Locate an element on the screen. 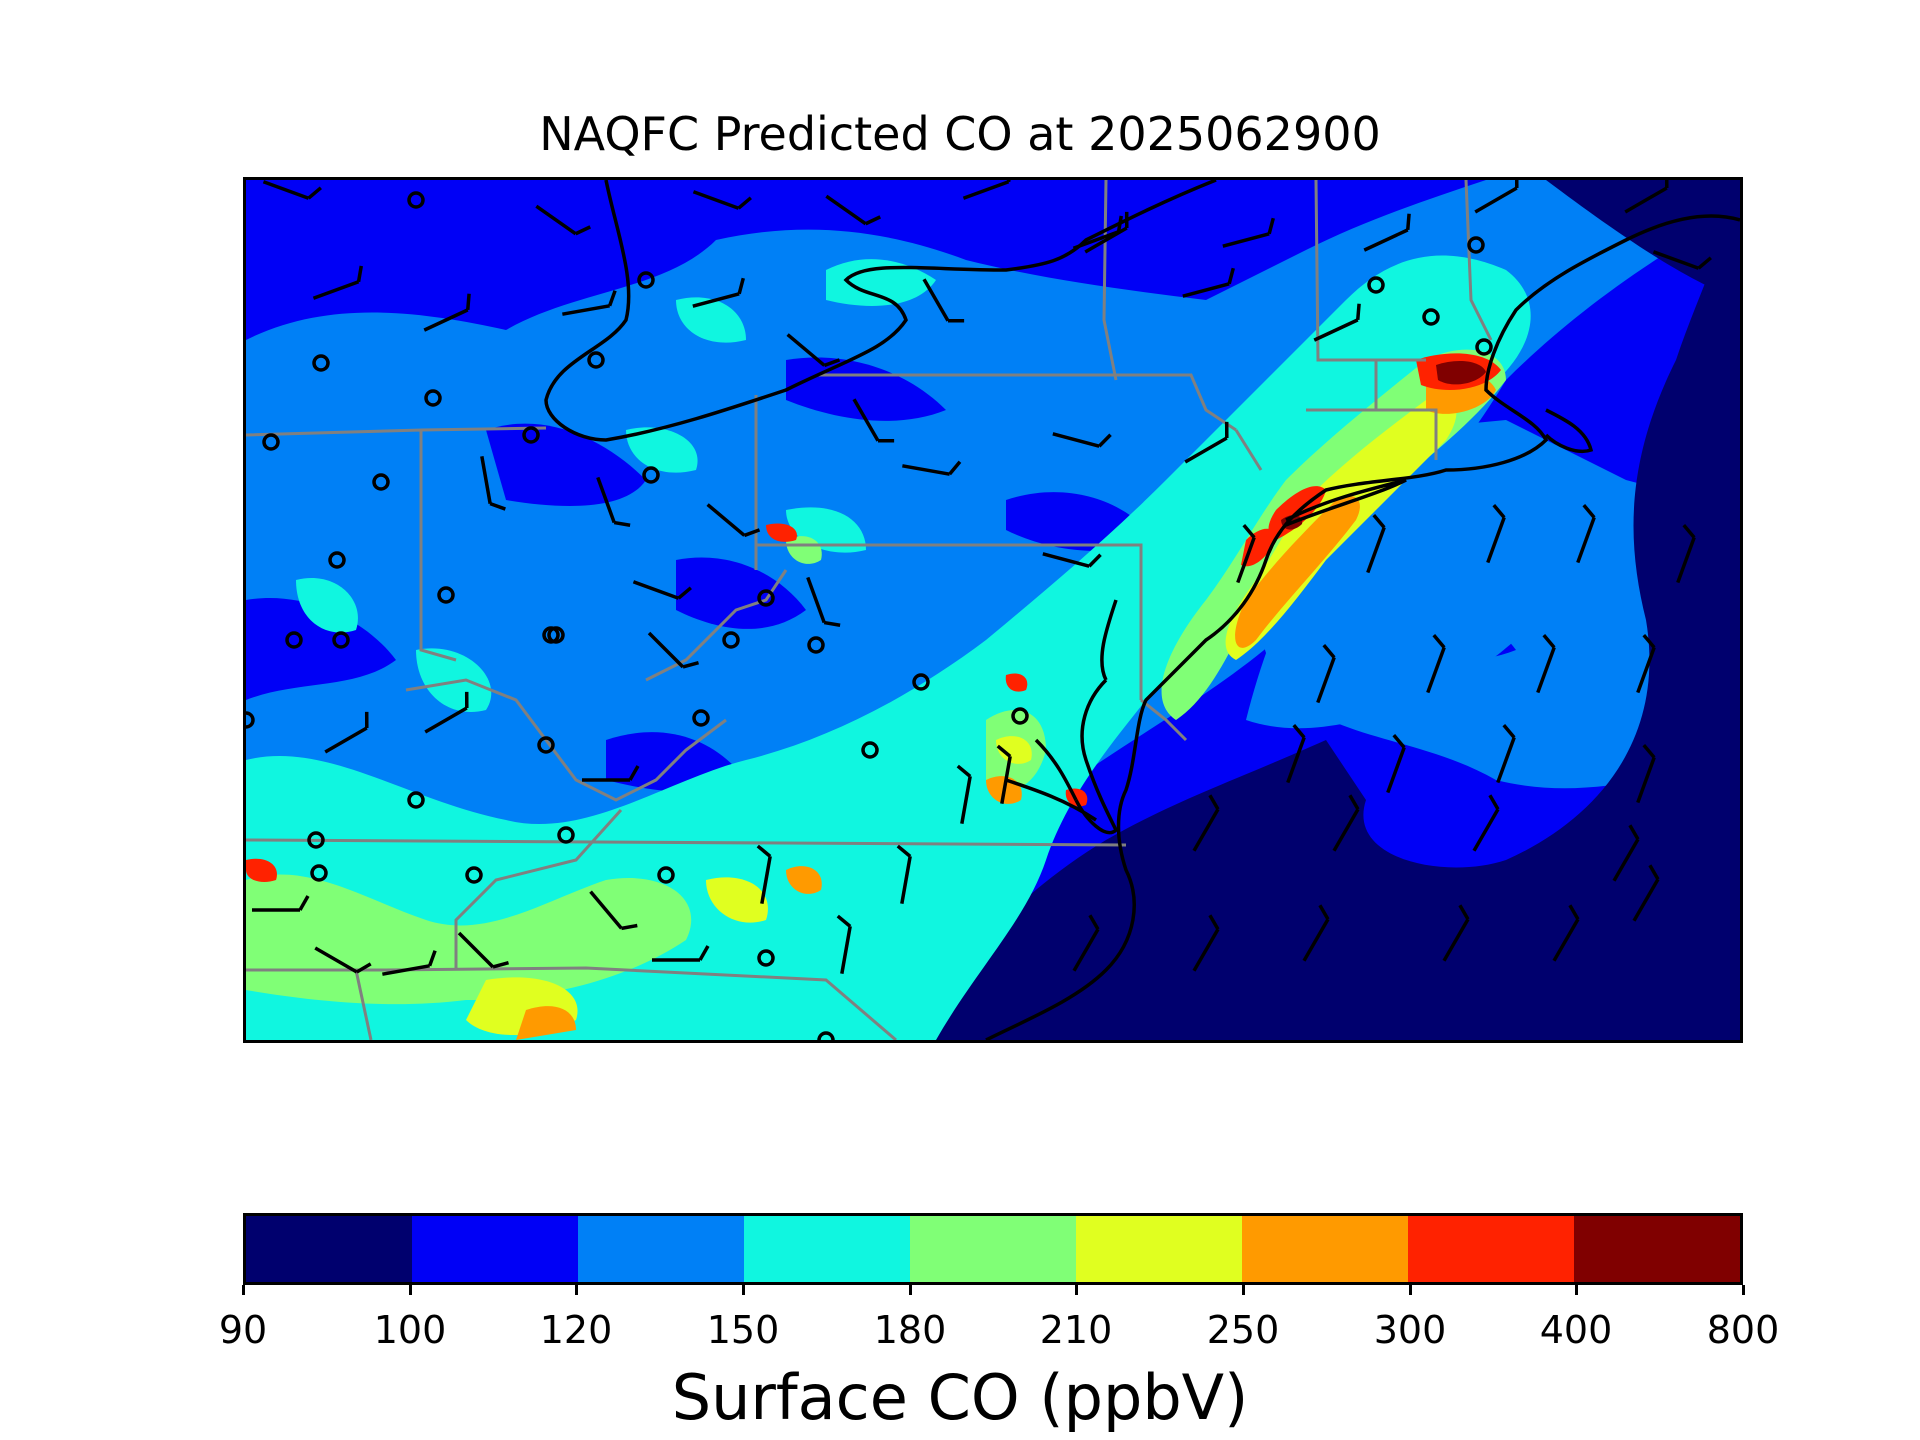  colorbar-tick-label: 90 is located at coordinates (243, 1330).